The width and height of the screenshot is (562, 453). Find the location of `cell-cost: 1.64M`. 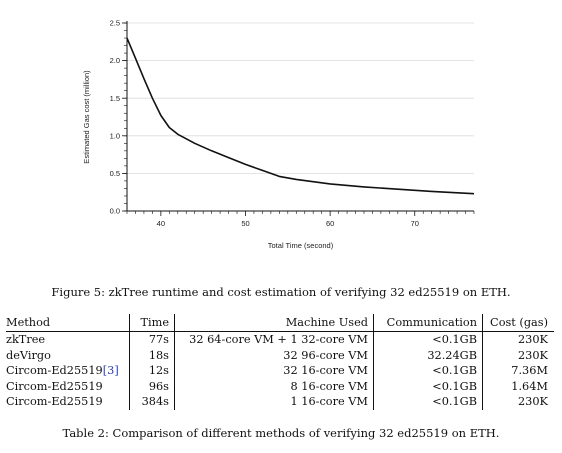

cell-cost: 1.64M is located at coordinates (518, 386).